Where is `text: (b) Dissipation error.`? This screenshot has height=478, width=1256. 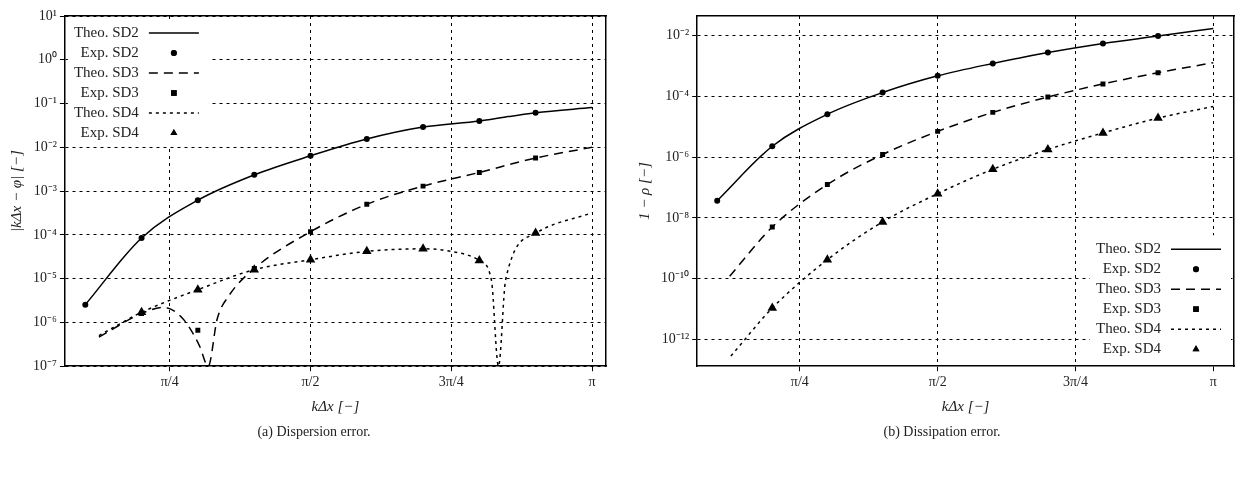
text: (b) Dissipation error. is located at coordinates (942, 432).